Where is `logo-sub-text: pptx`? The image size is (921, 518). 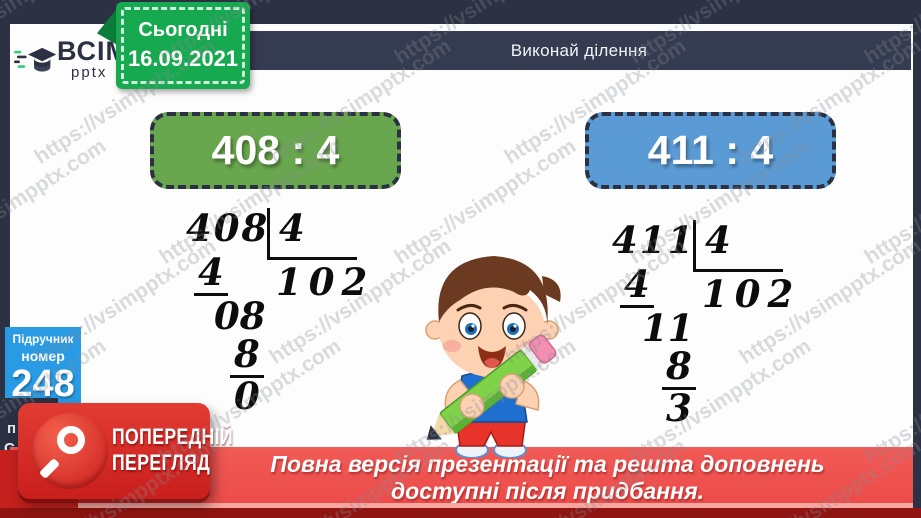 logo-sub-text: pptx is located at coordinates (89, 72).